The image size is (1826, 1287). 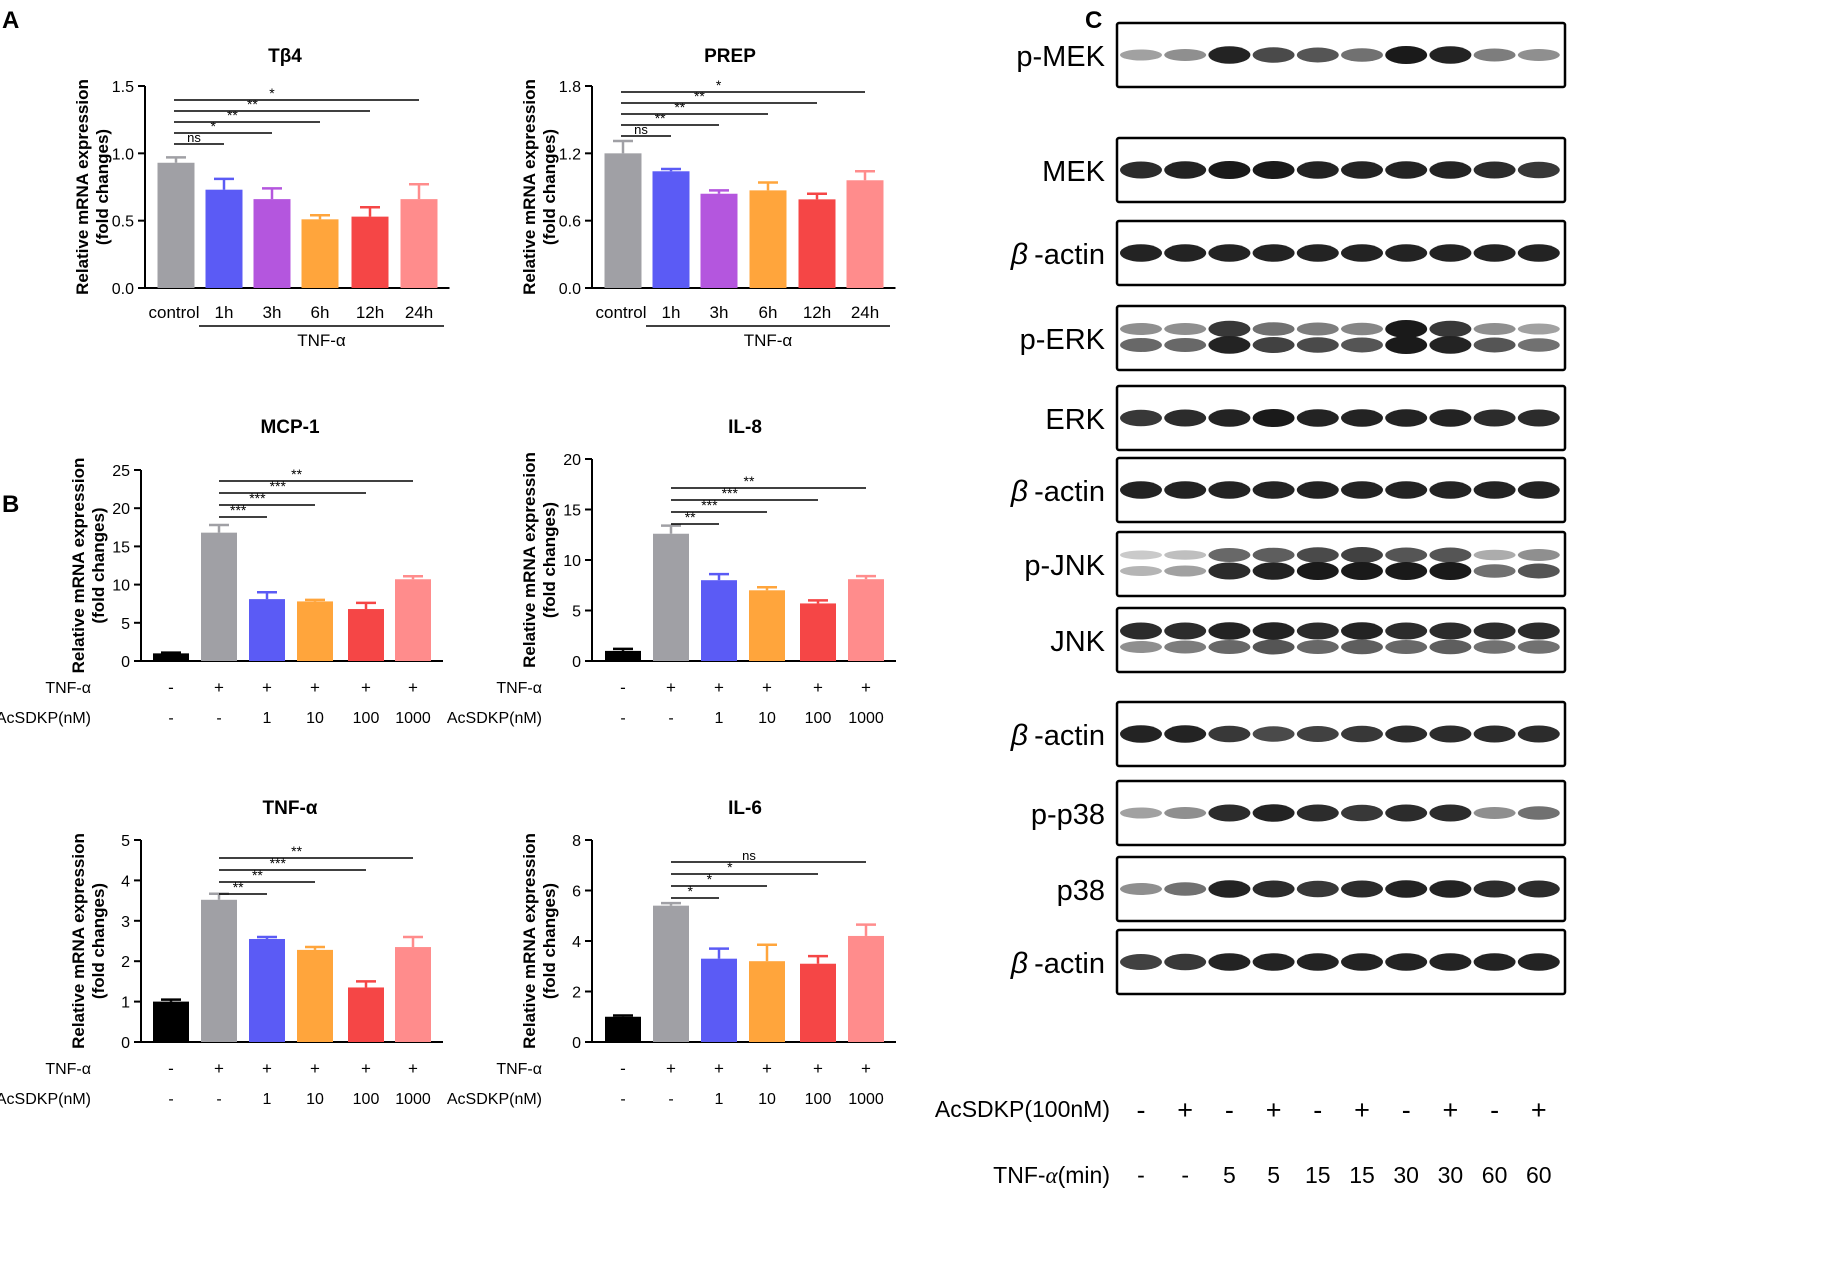 I want to click on tnf-label: TNF-, so click(x=1019, y=1175).